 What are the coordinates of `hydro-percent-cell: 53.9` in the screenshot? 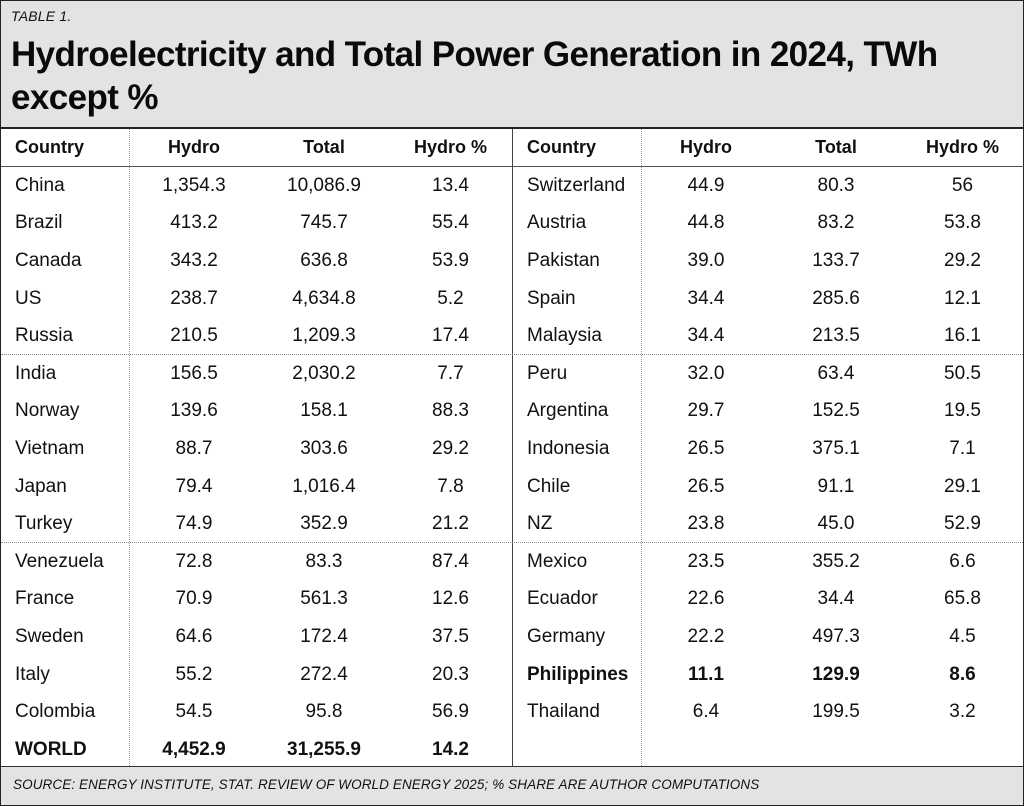 It's located at (450, 260).